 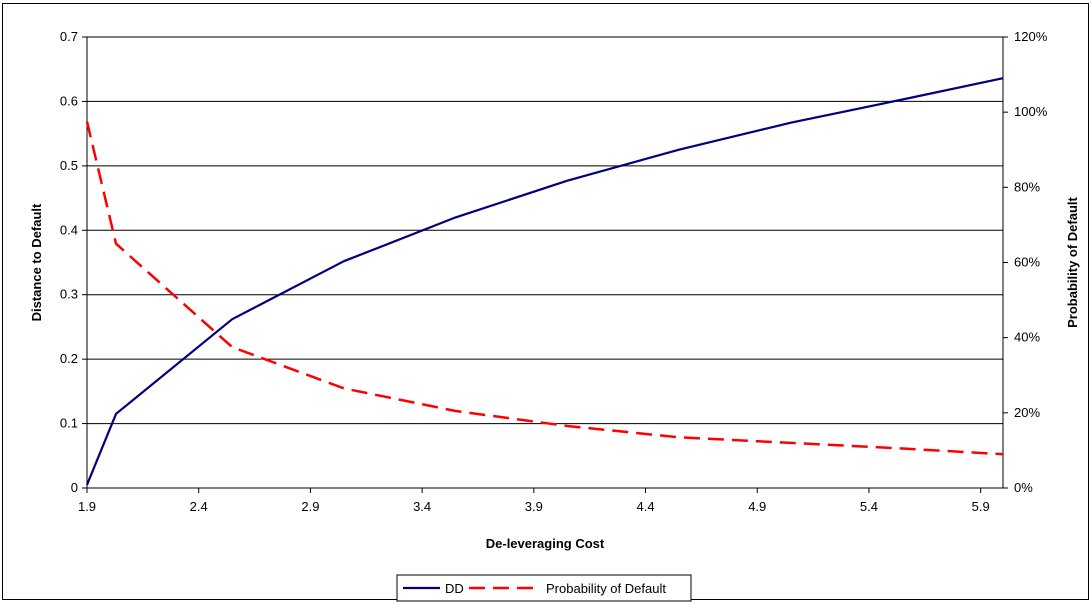 I want to click on x-tick-label: 2.9, so click(x=310, y=506).